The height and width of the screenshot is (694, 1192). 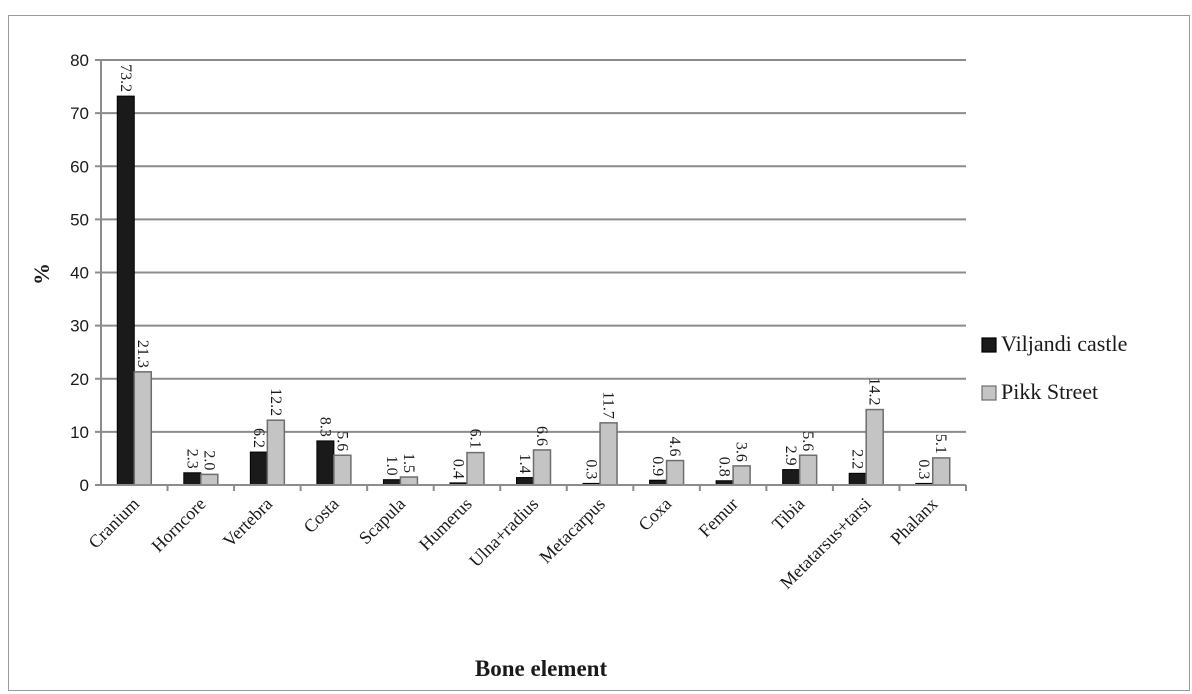 I want to click on data-label: 6.2, so click(x=258, y=438).